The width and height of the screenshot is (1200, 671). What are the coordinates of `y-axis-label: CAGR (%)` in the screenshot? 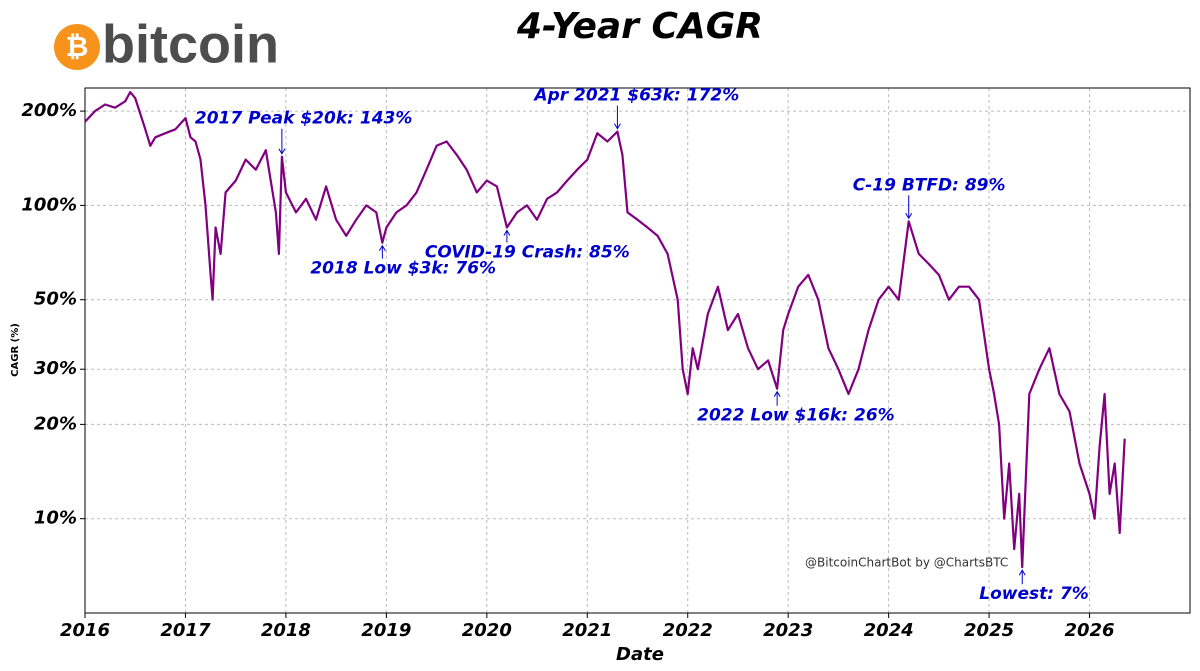 It's located at (15, 350).